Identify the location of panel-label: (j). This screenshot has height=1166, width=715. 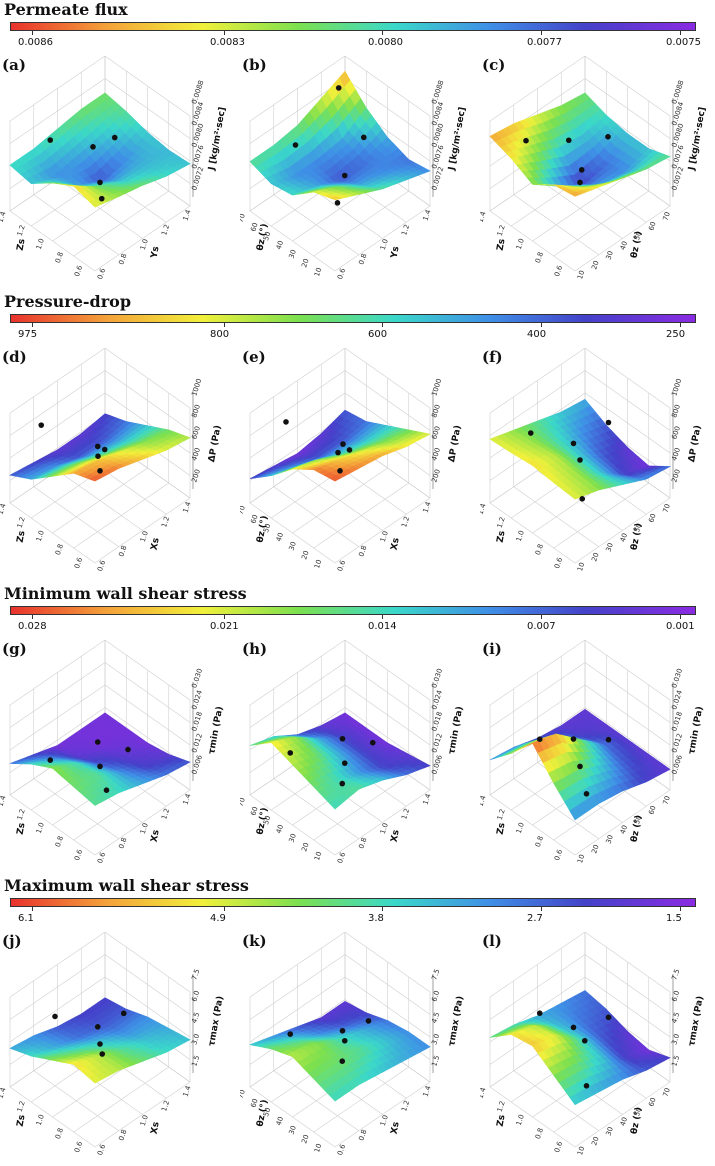
(12, 941).